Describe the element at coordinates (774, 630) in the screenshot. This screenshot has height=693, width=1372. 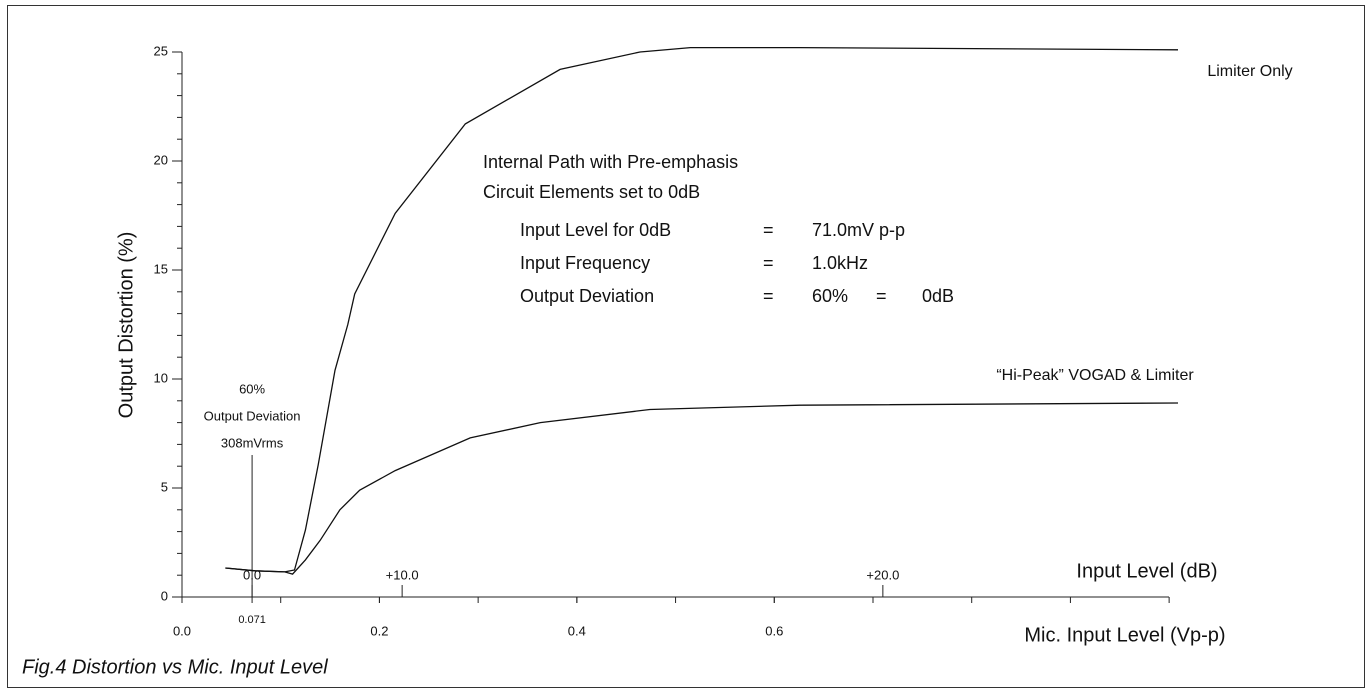
I see `x-tick-label: 0.6` at that location.